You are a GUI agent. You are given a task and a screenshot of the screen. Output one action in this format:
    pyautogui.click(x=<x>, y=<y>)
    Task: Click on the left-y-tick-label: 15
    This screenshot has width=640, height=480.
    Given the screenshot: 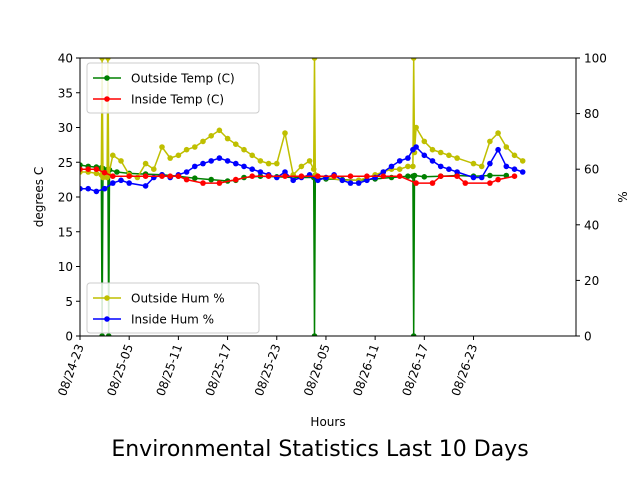 What is the action you would take?
    pyautogui.click(x=65, y=232)
    